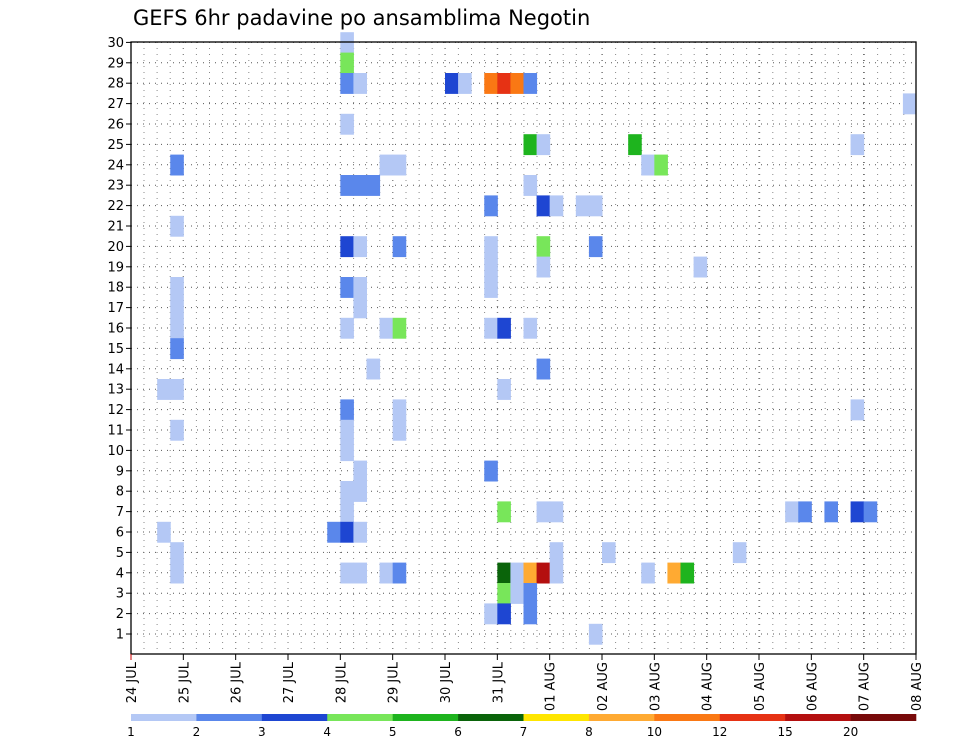  What do you see at coordinates (115, 227) in the screenshot?
I see `y-tick-label: 21` at bounding box center [115, 227].